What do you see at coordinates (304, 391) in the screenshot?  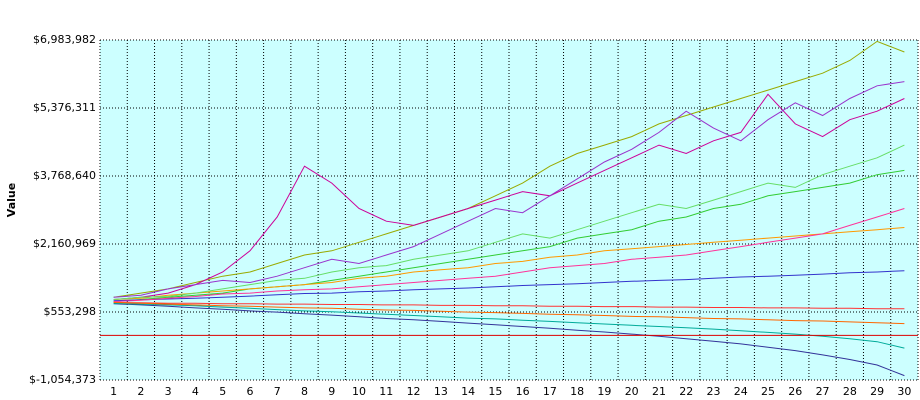 I see `x-tick-label: 8` at bounding box center [304, 391].